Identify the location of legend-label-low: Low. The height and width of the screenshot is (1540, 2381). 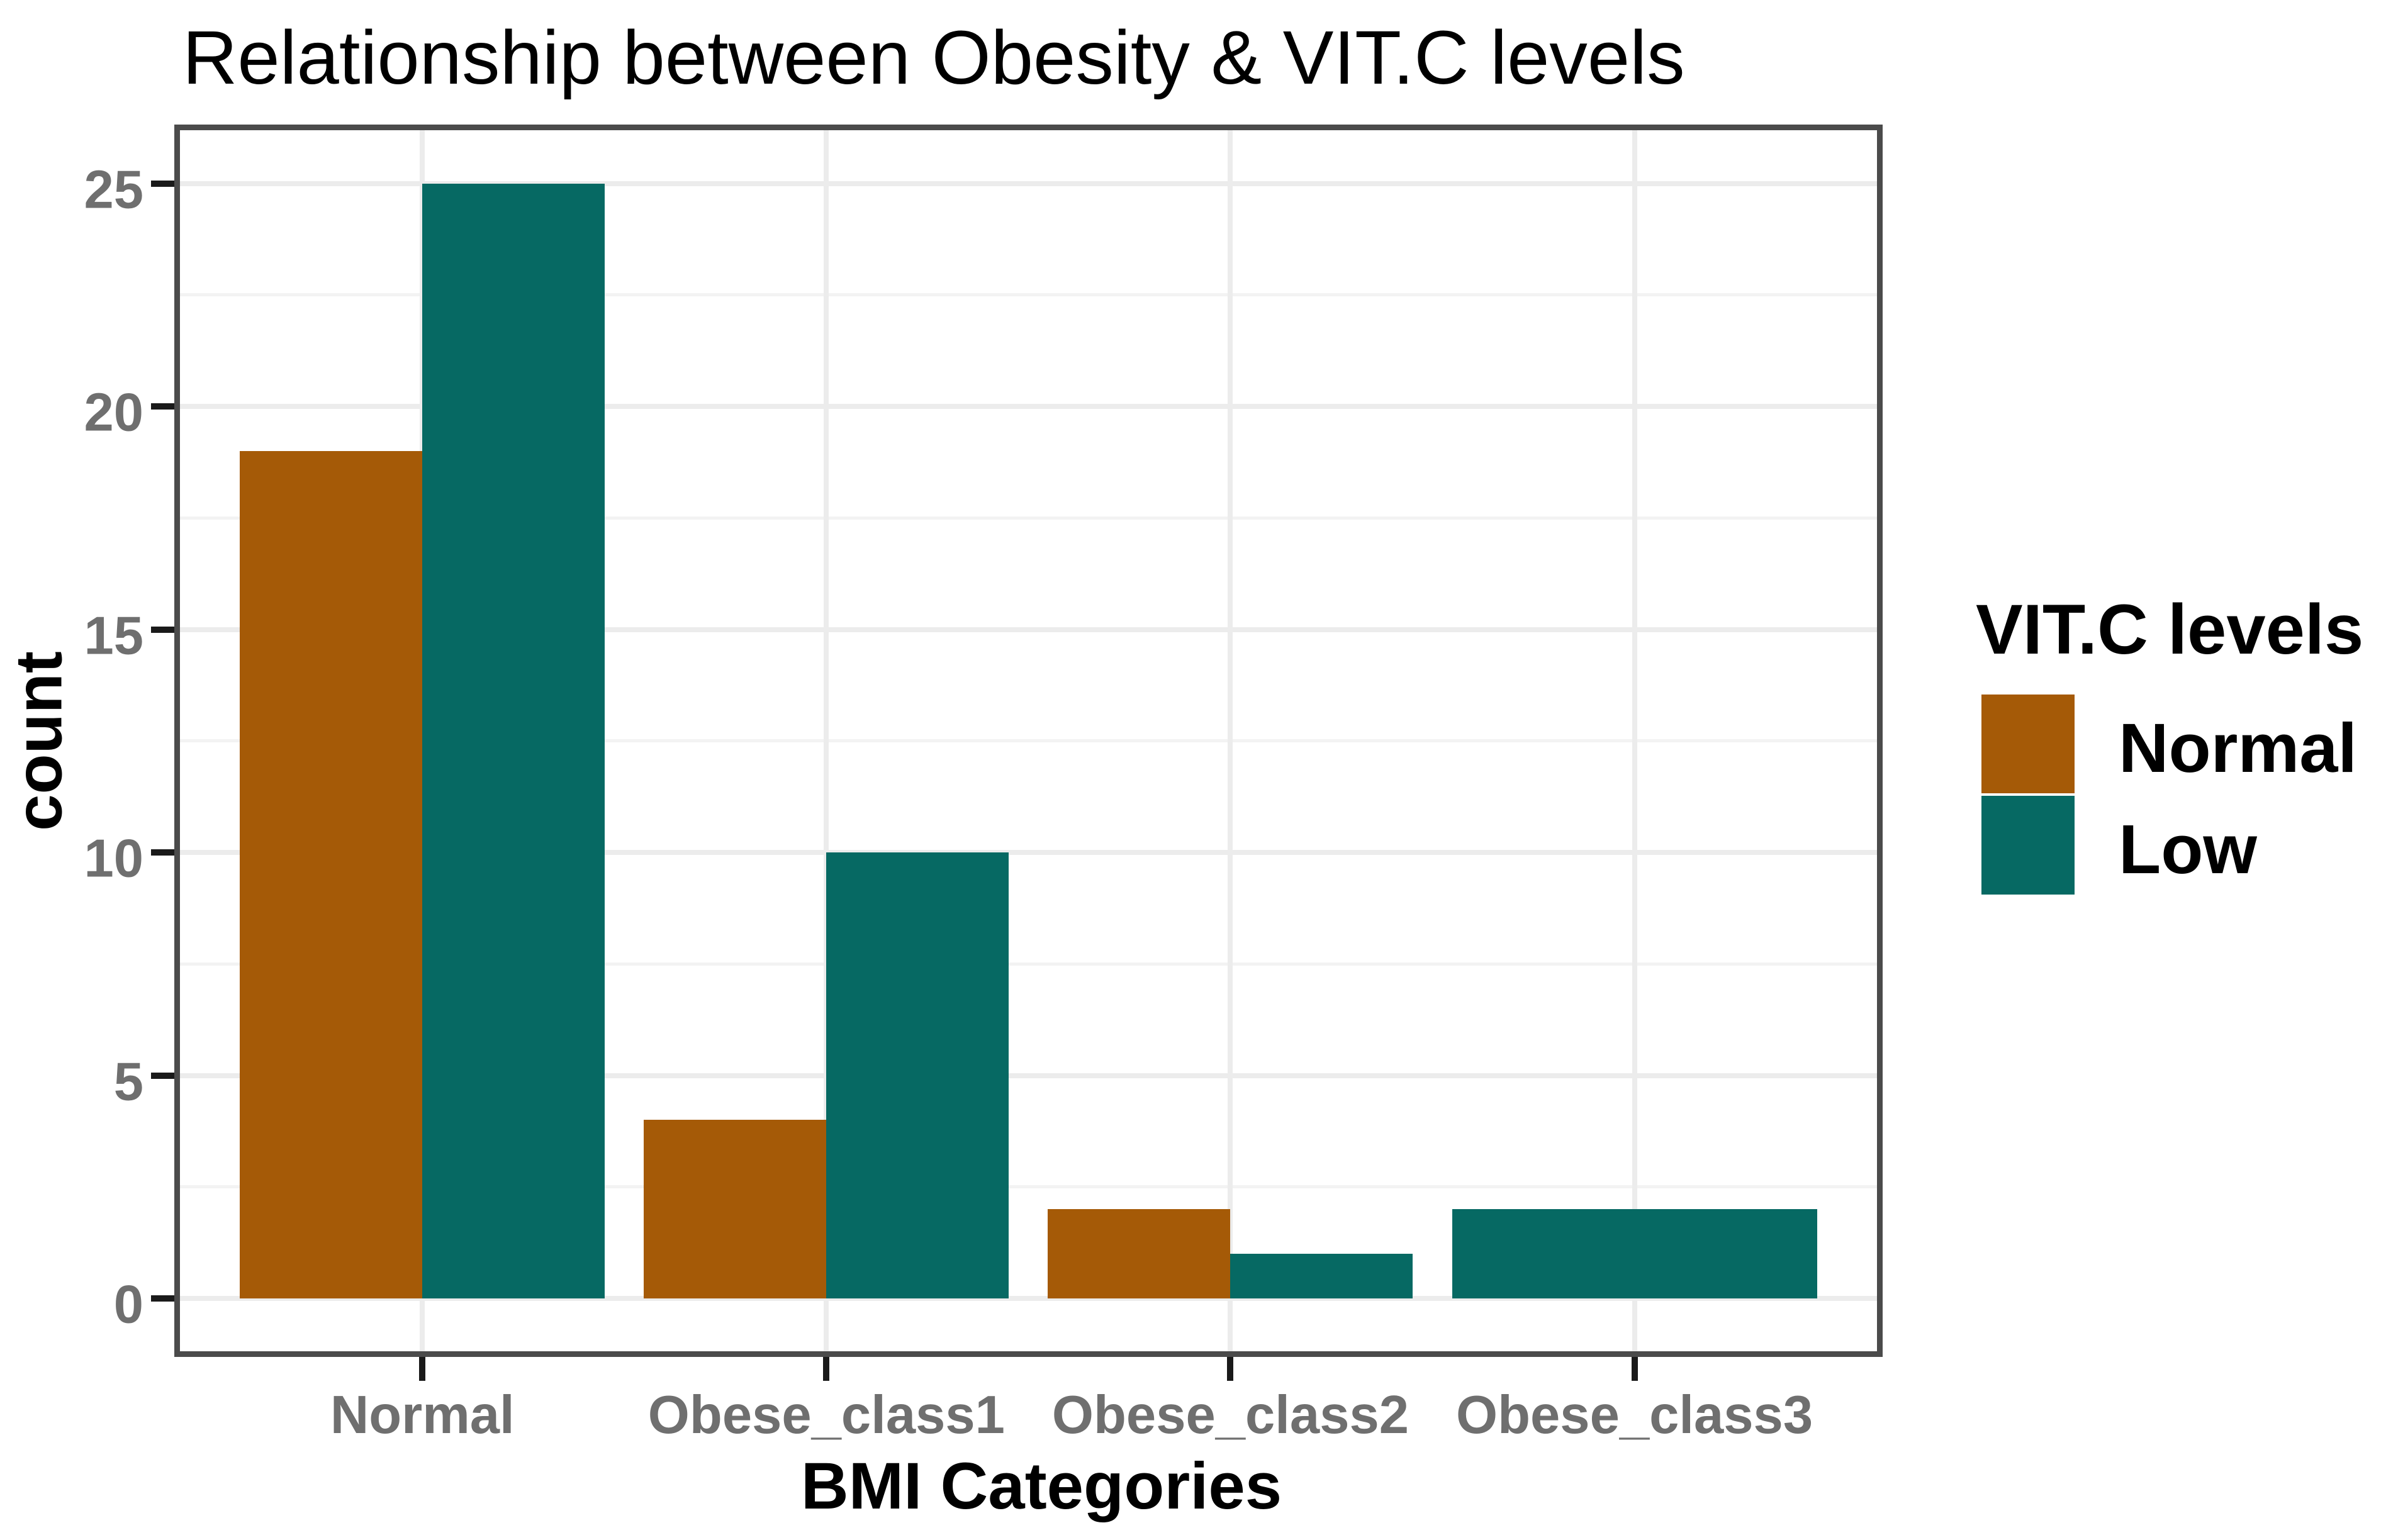
(2188, 850).